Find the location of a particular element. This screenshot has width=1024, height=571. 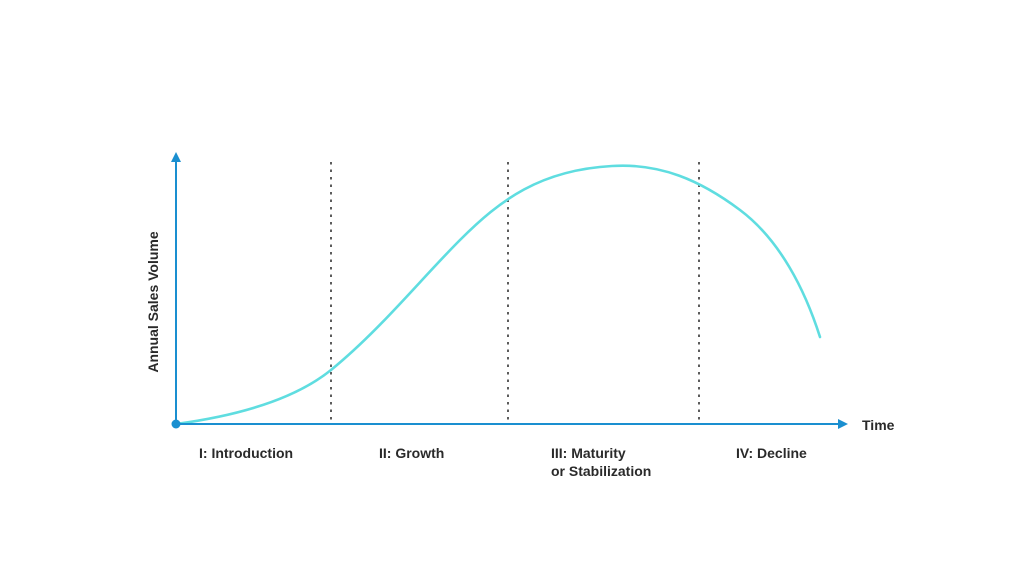

stage-label-introduction: I: Introduction is located at coordinates (246, 453).